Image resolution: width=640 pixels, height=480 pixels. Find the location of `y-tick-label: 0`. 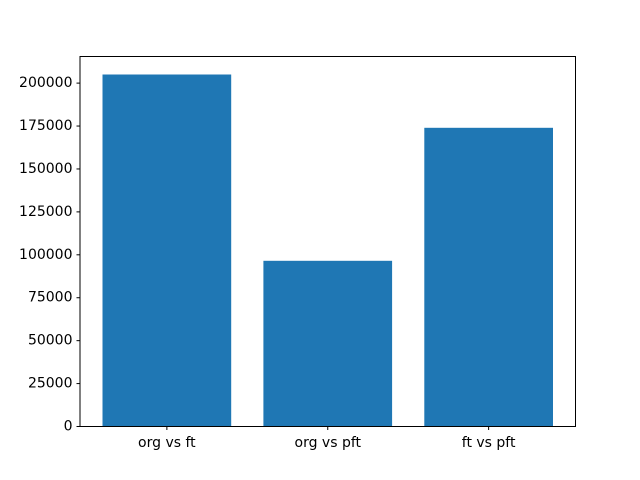

y-tick-label: 0 is located at coordinates (68, 427).